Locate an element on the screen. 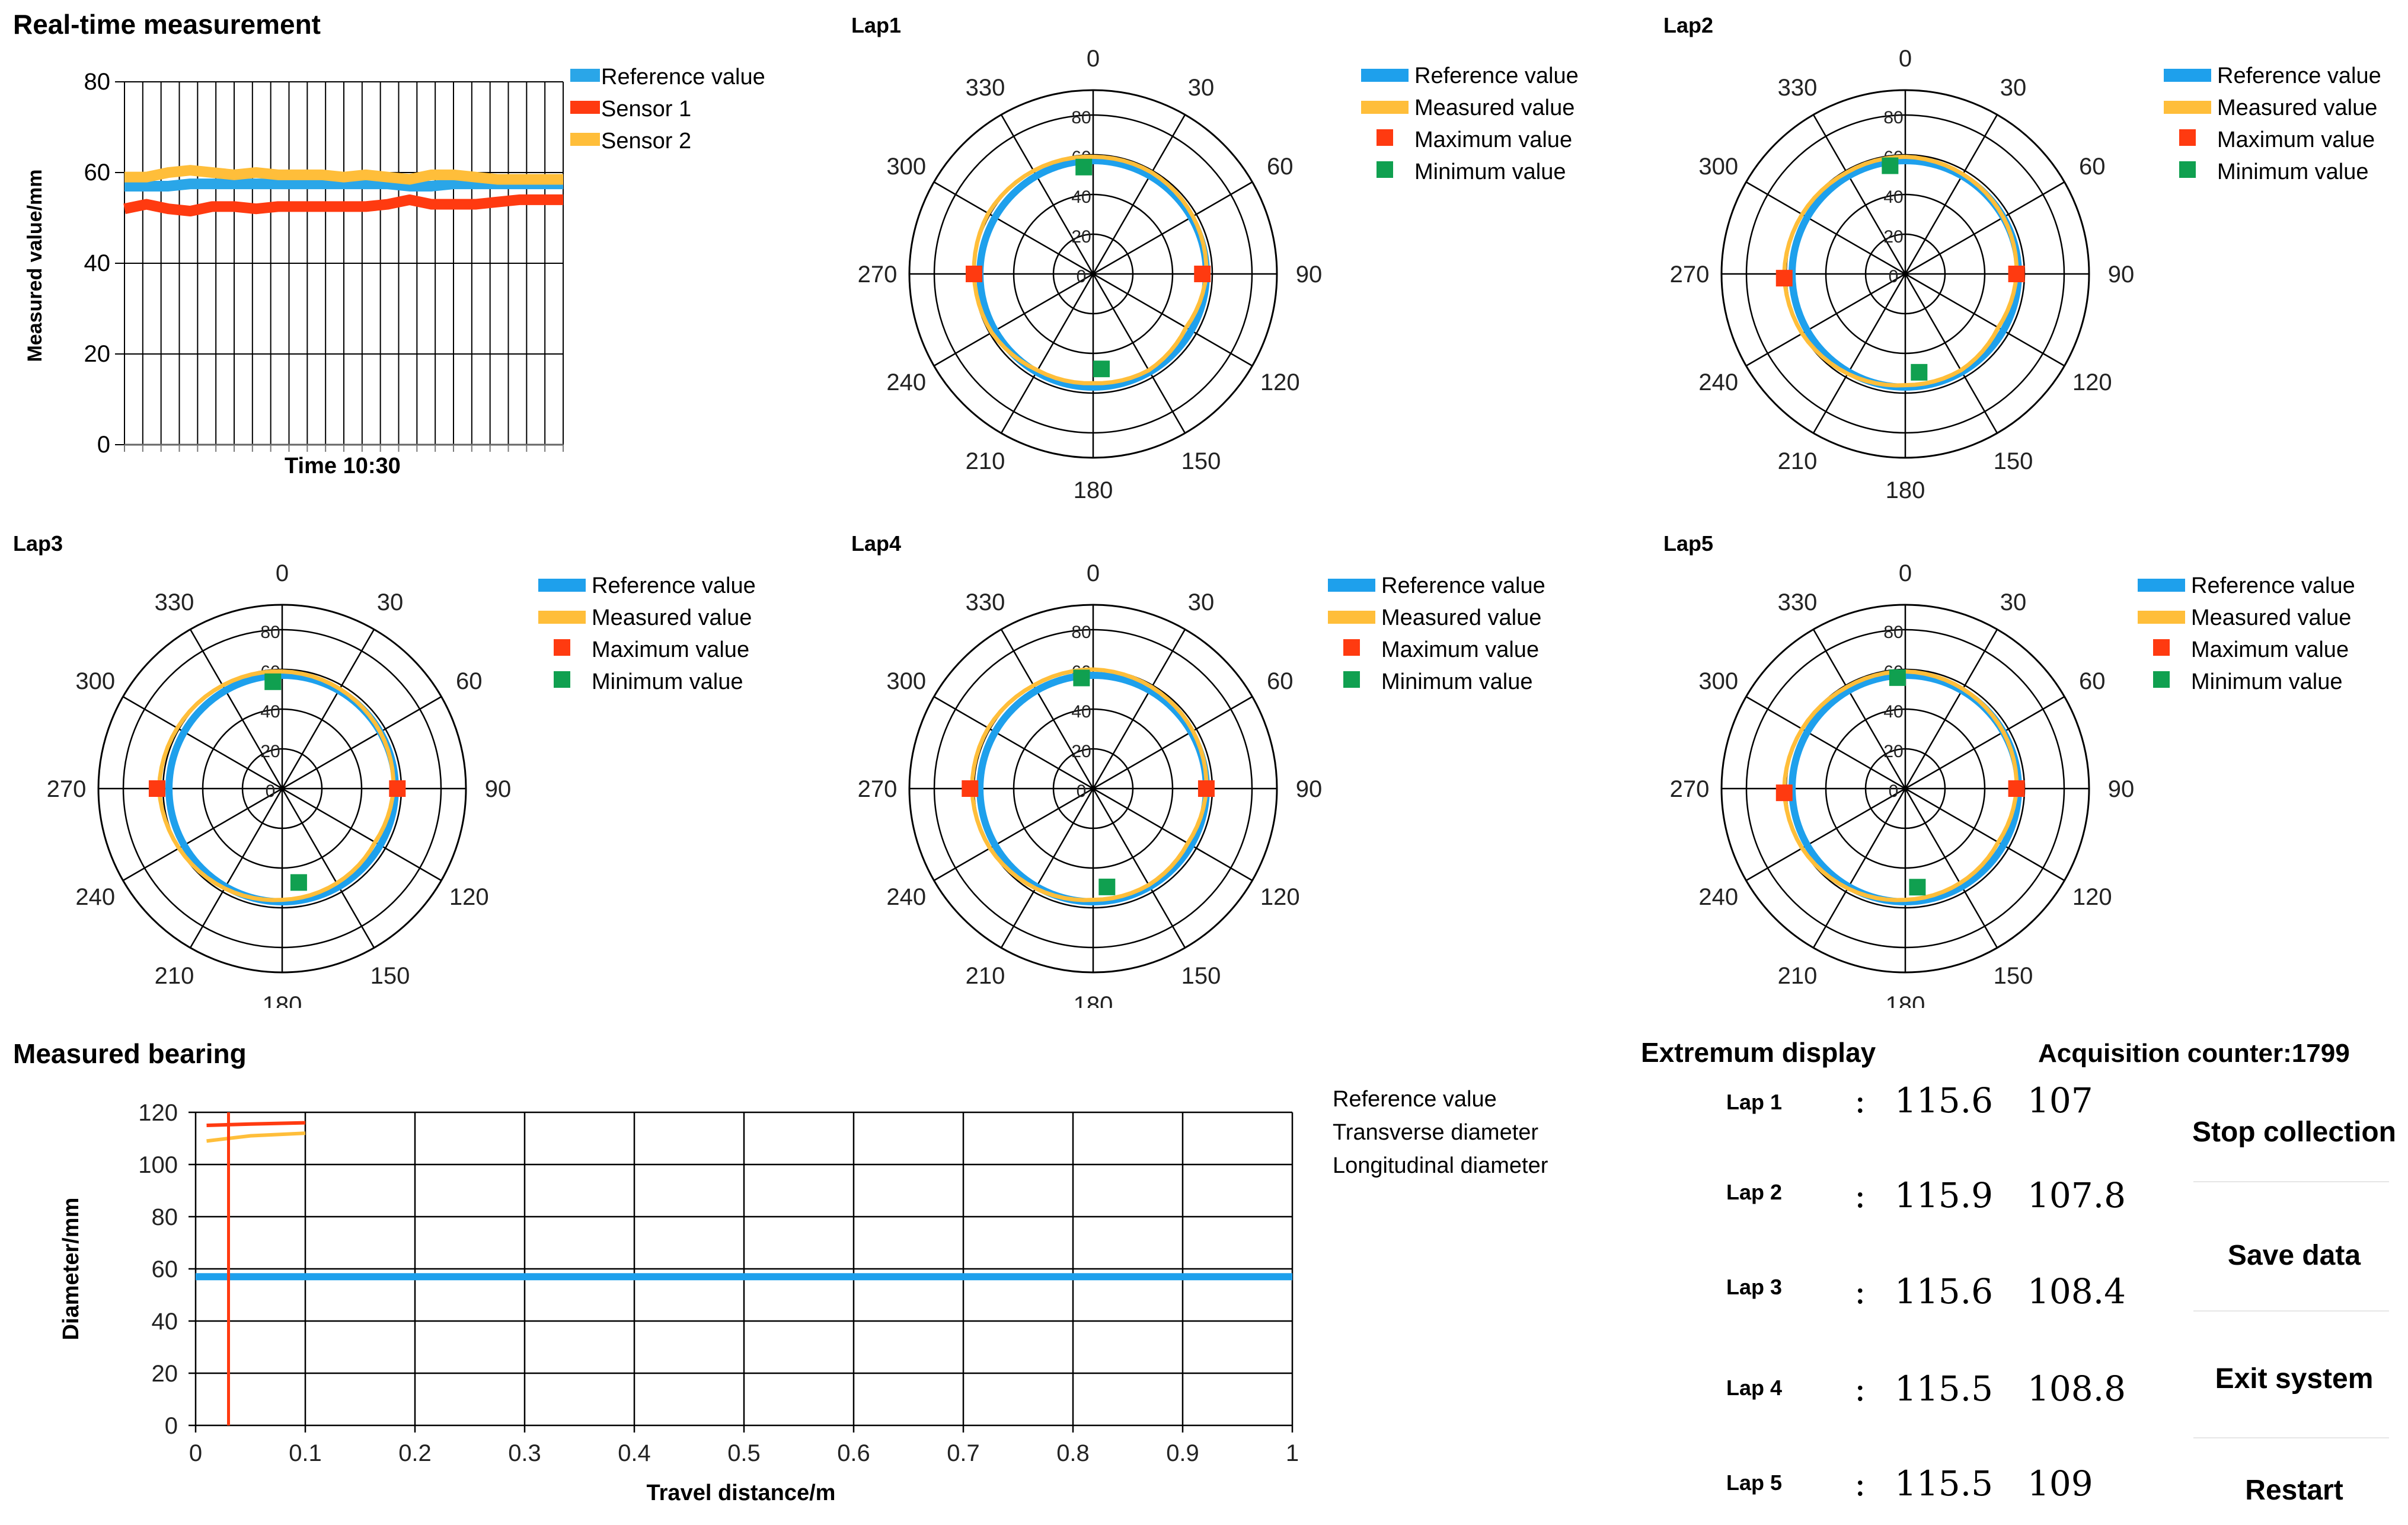 This screenshot has height=1525, width=2408. extremum-lap-label: Lap 5 is located at coordinates (1754, 1482).